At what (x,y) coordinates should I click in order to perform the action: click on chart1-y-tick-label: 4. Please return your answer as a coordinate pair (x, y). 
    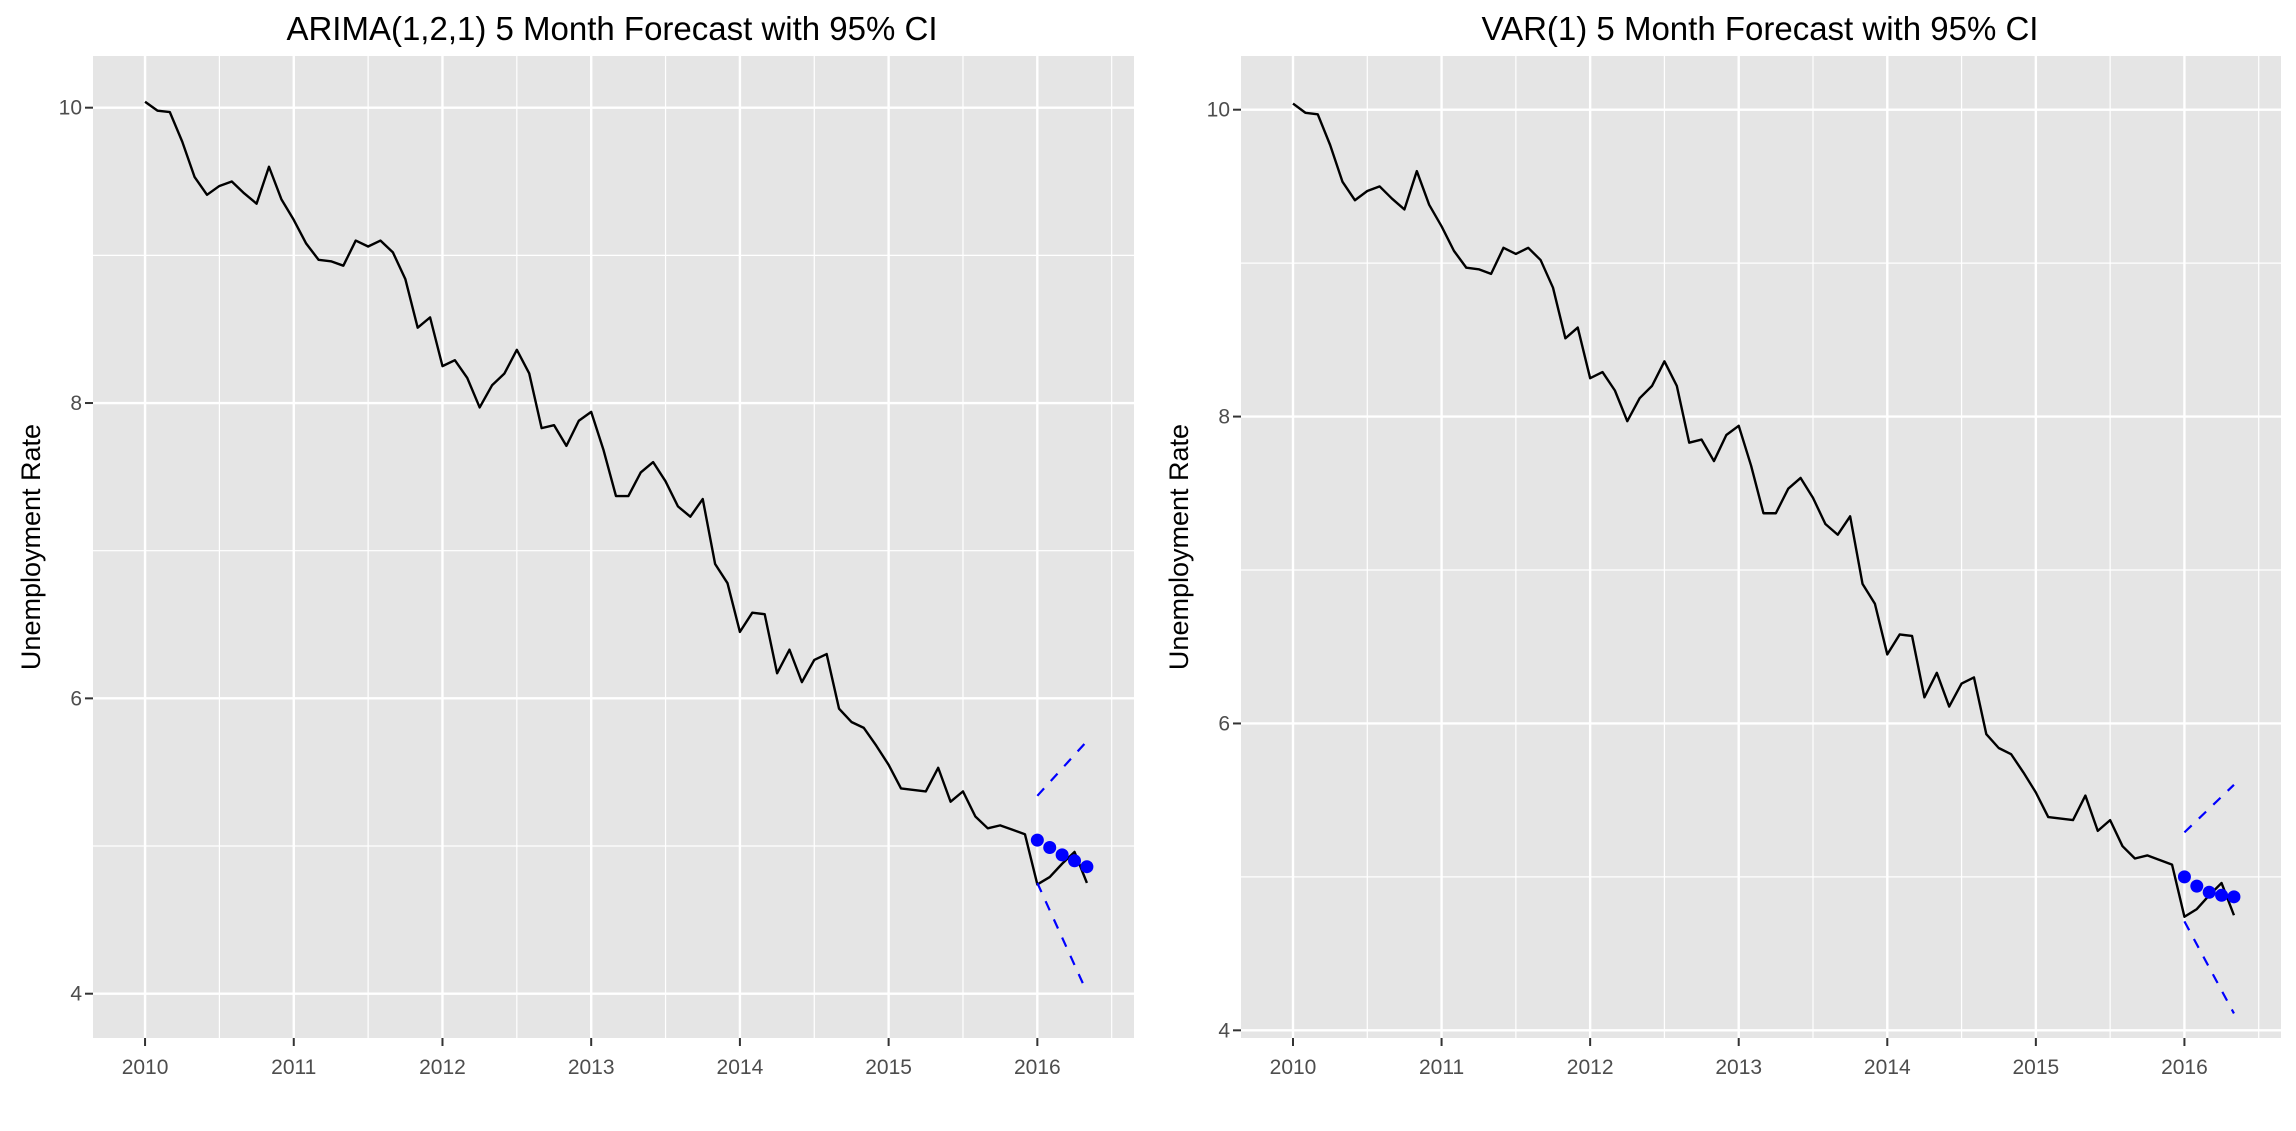
    Looking at the image, I should click on (76, 994).